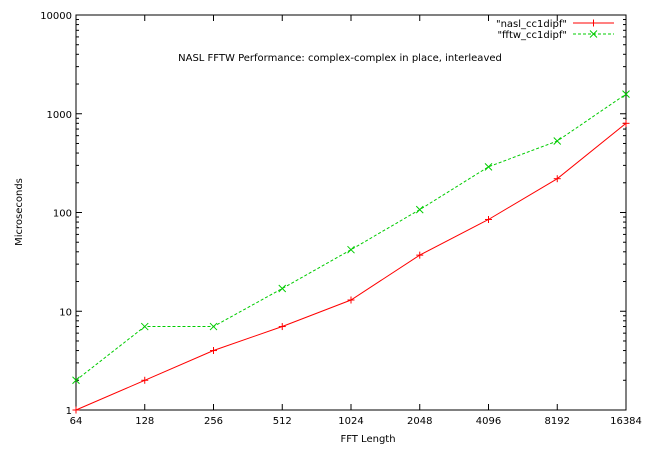 The image size is (646, 449). I want to click on legend-label: "nasl_cc1dipf", so click(531, 24).